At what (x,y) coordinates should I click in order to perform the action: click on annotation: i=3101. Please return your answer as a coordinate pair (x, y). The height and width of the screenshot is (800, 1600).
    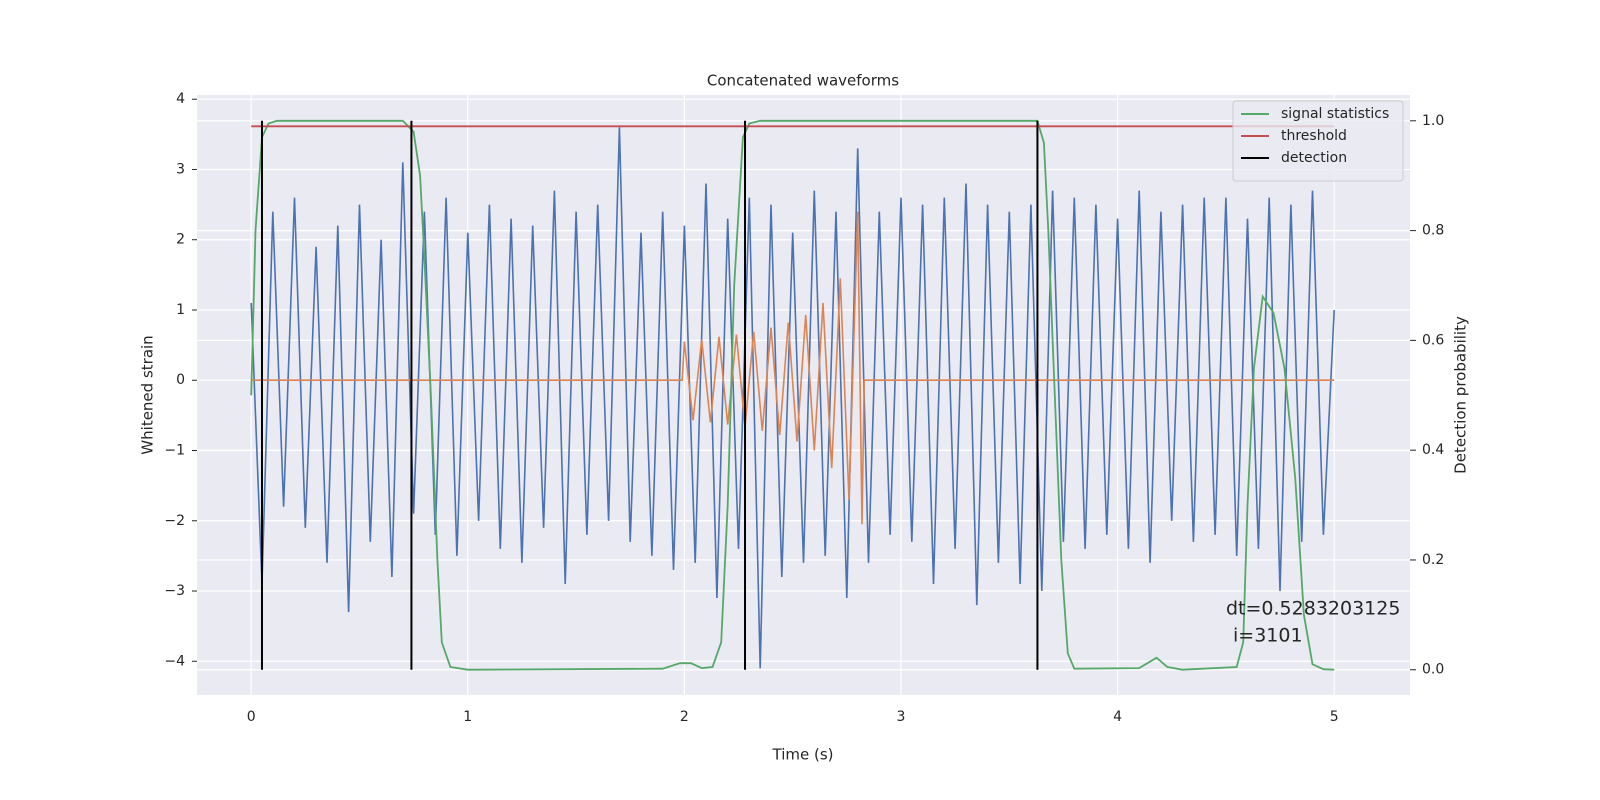
    Looking at the image, I should click on (1268, 636).